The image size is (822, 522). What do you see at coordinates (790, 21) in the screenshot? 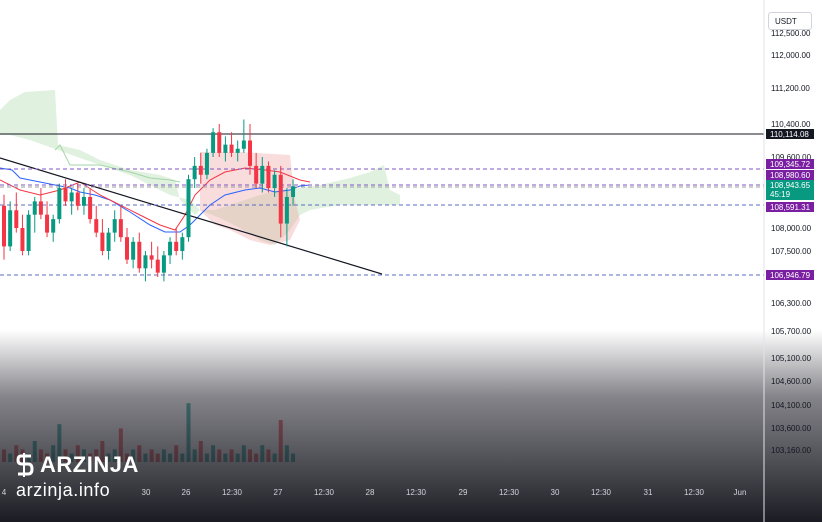
I see `currency-label: USDT` at bounding box center [790, 21].